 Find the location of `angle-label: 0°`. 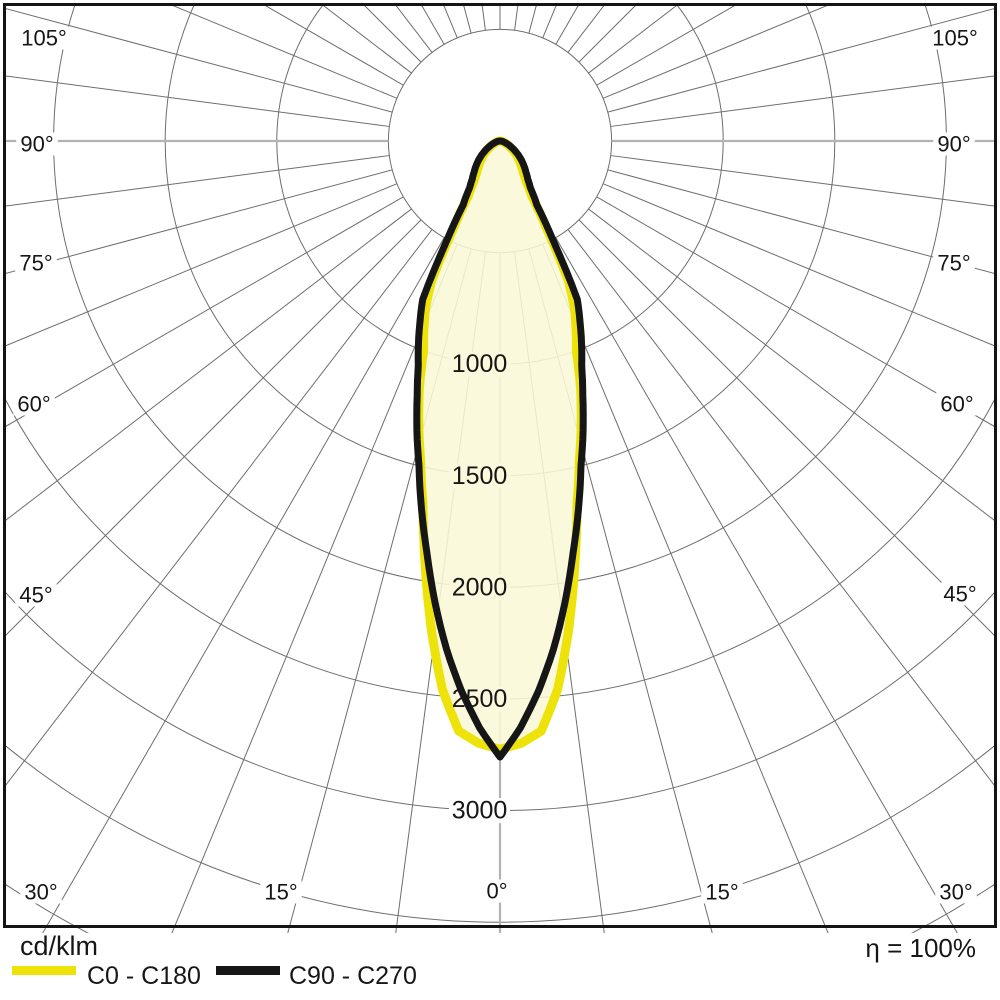

angle-label: 0° is located at coordinates (496, 891).